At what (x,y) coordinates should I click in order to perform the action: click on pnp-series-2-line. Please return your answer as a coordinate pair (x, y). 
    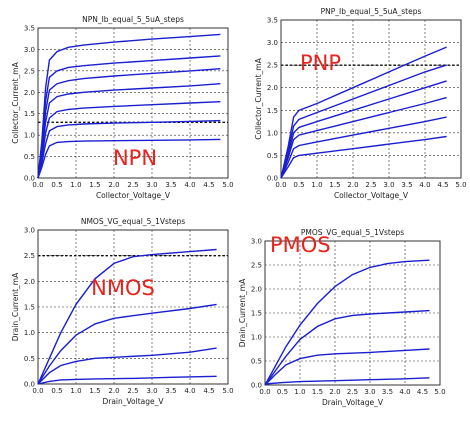
    Looking at the image, I should click on (363, 147).